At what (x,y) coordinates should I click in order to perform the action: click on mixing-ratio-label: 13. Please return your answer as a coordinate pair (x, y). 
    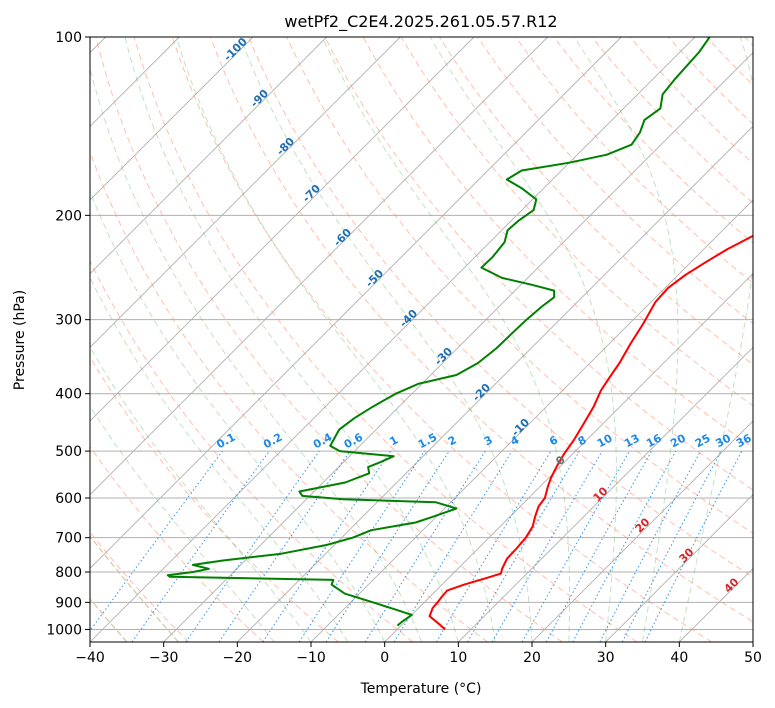
    Looking at the image, I should click on (632, 441).